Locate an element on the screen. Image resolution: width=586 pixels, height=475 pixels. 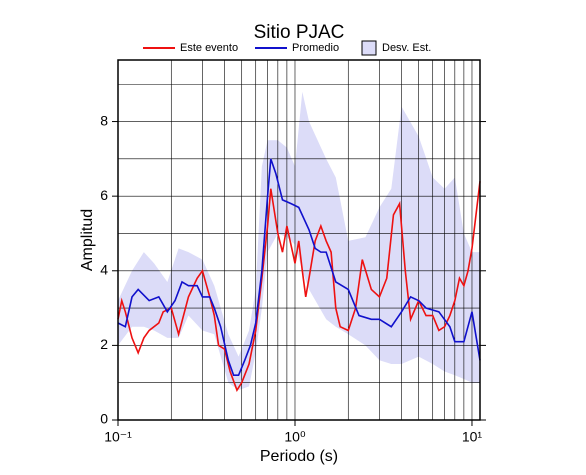
y-tick-label: 0 is located at coordinates (104, 419).